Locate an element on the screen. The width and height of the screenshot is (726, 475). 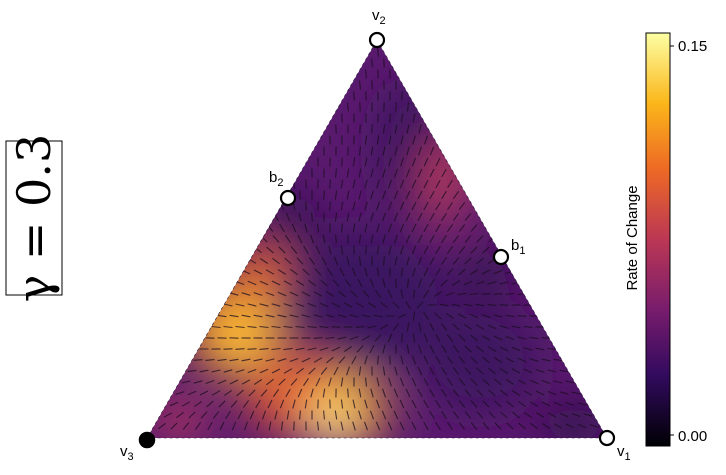
vertex-v2-label: v2 is located at coordinates (379, 17).